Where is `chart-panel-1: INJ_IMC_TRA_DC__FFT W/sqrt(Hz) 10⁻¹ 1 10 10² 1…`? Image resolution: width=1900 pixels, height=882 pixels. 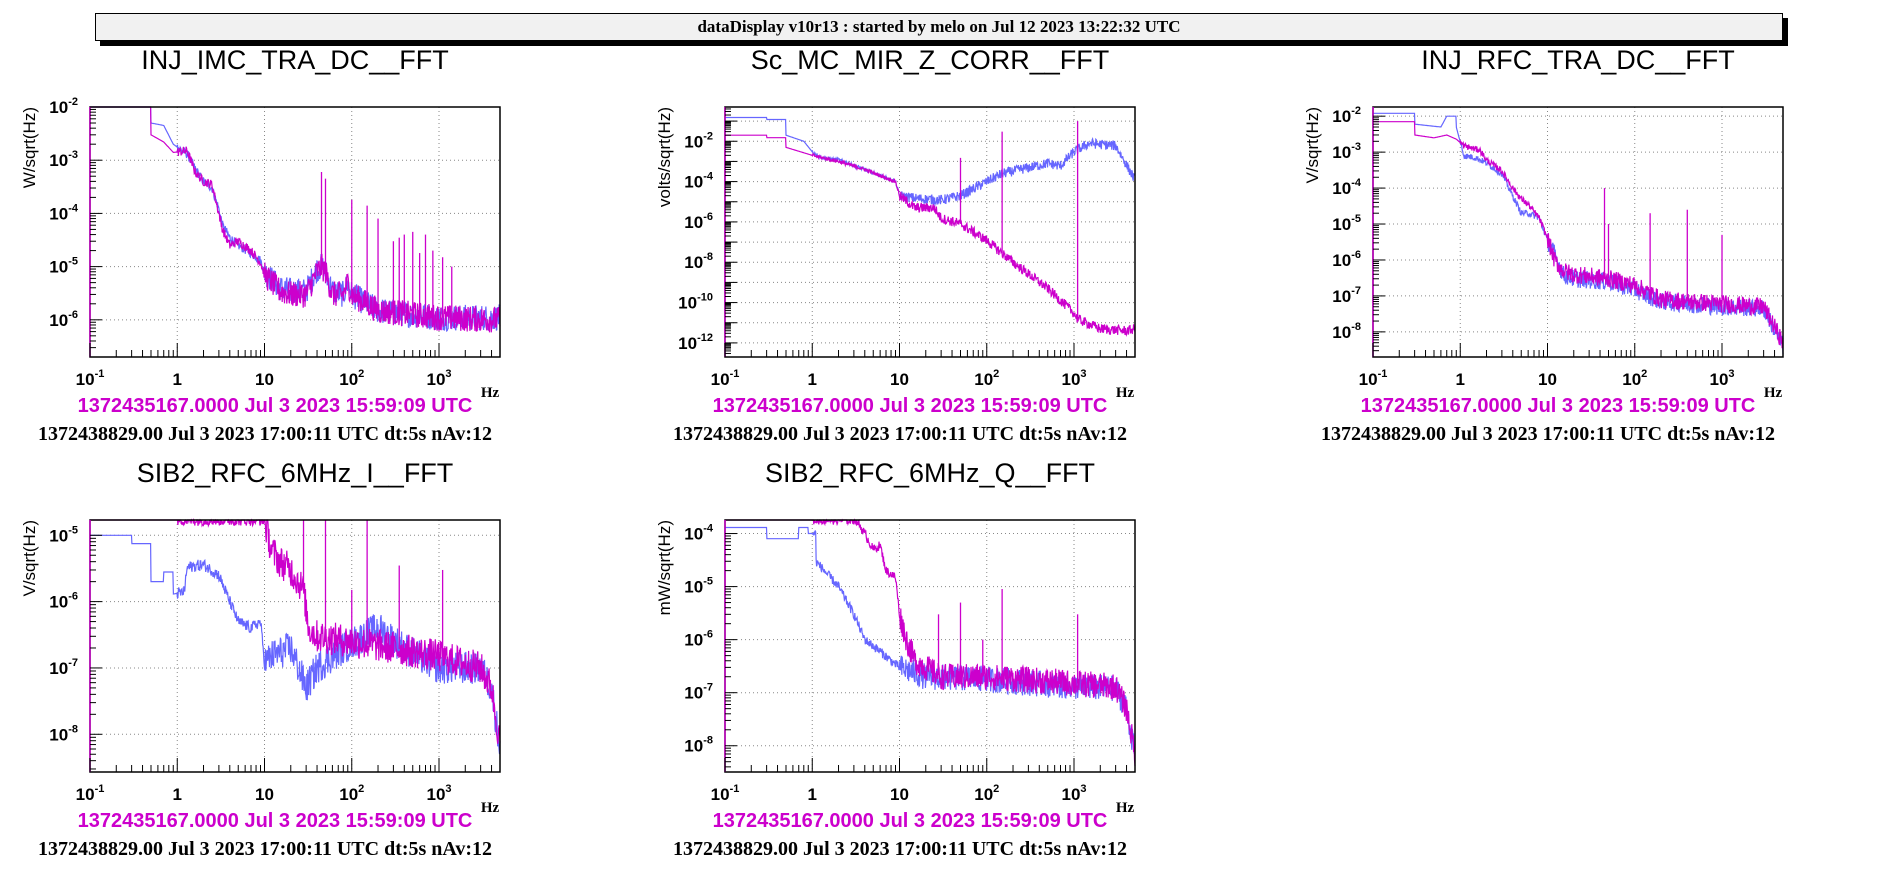 chart-panel-1: INJ_IMC_TRA_DC__FFT W/sqrt(Hz) 10⁻¹ 1 10 10² 1… is located at coordinates (260, 245).